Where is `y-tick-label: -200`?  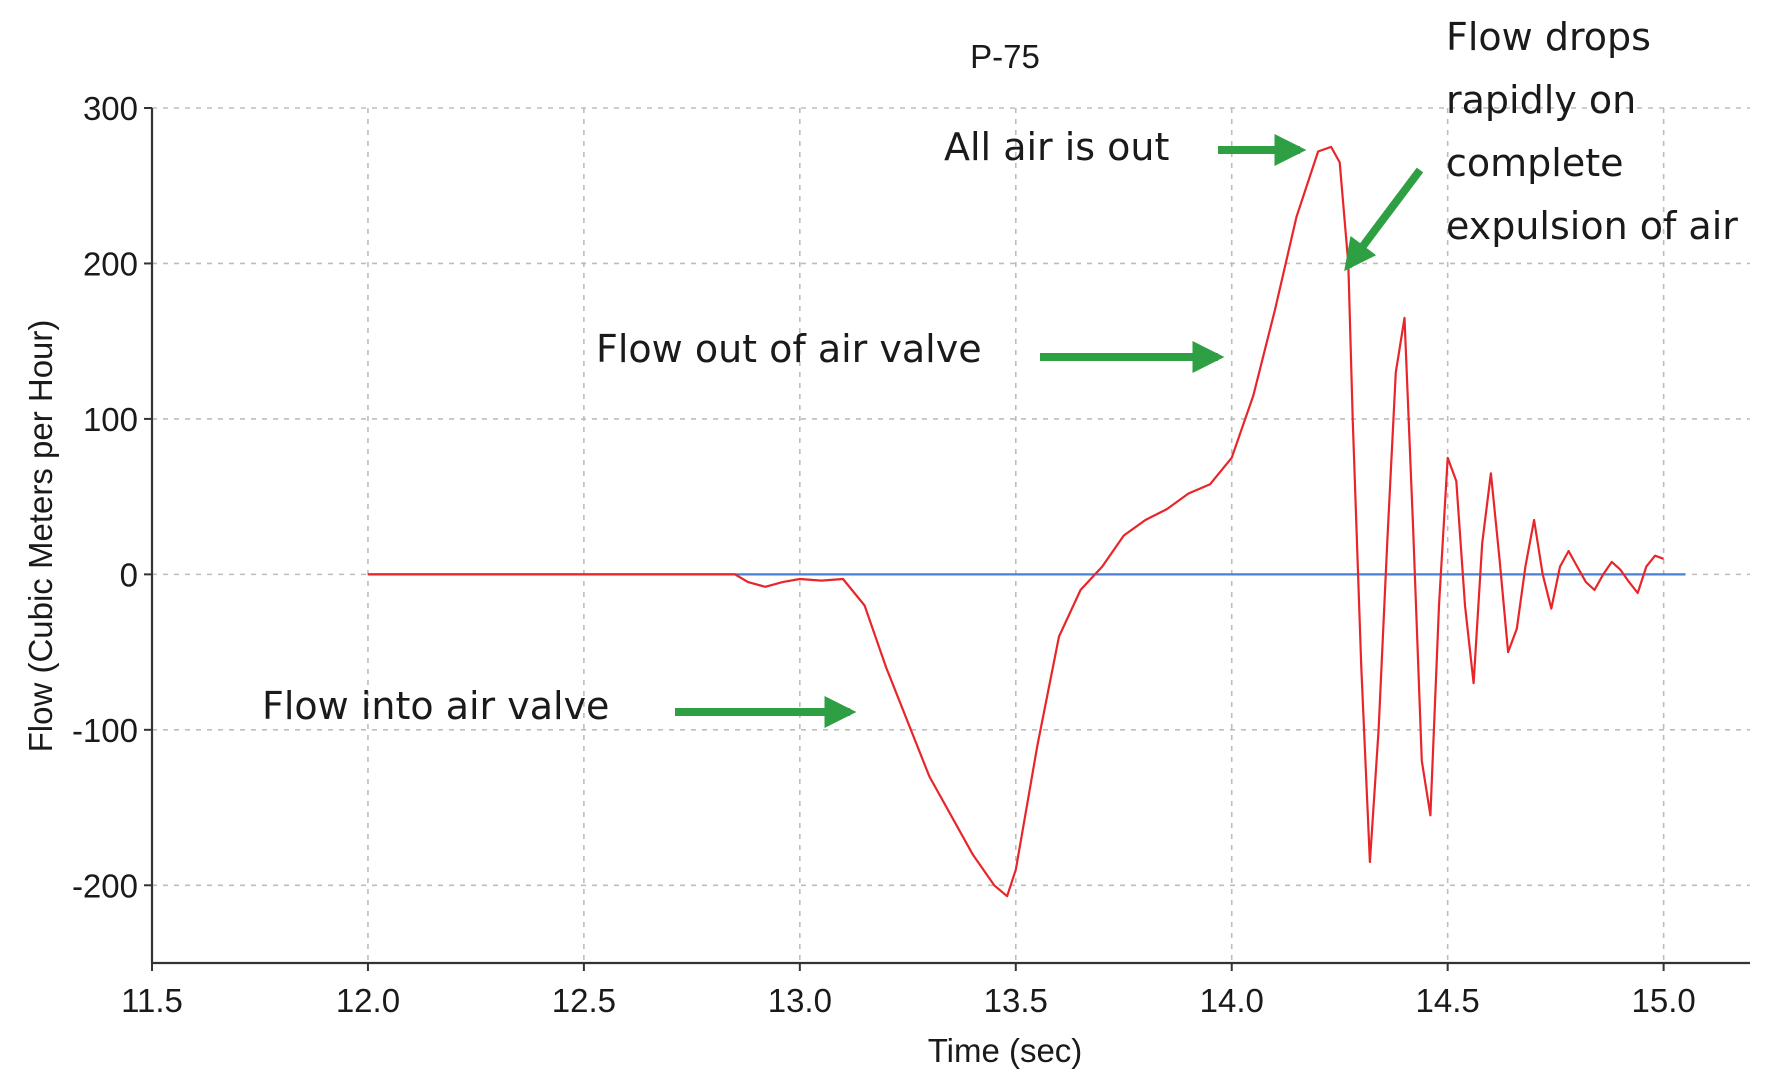 y-tick-label: -200 is located at coordinates (105, 885).